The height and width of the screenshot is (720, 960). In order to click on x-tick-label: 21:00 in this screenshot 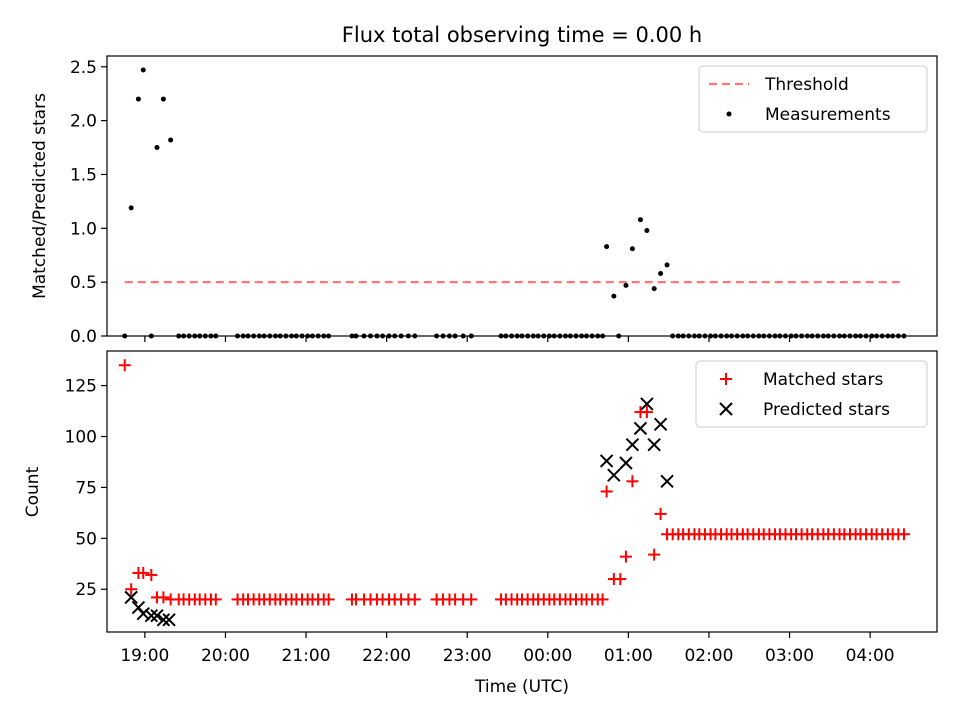, I will do `click(306, 656)`.